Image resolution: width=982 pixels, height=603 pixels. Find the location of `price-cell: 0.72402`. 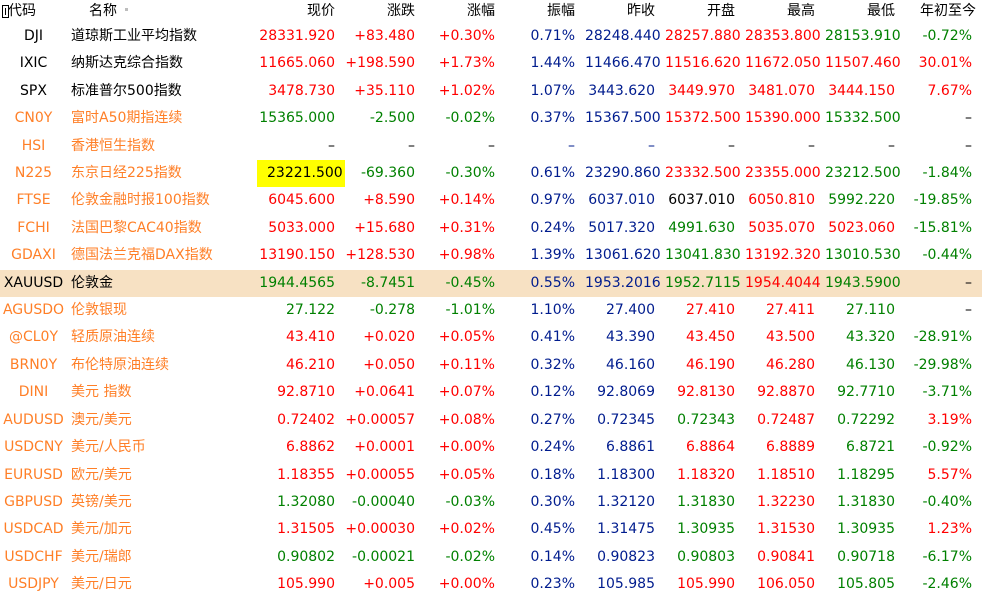

price-cell: 0.72402 is located at coordinates (306, 419).